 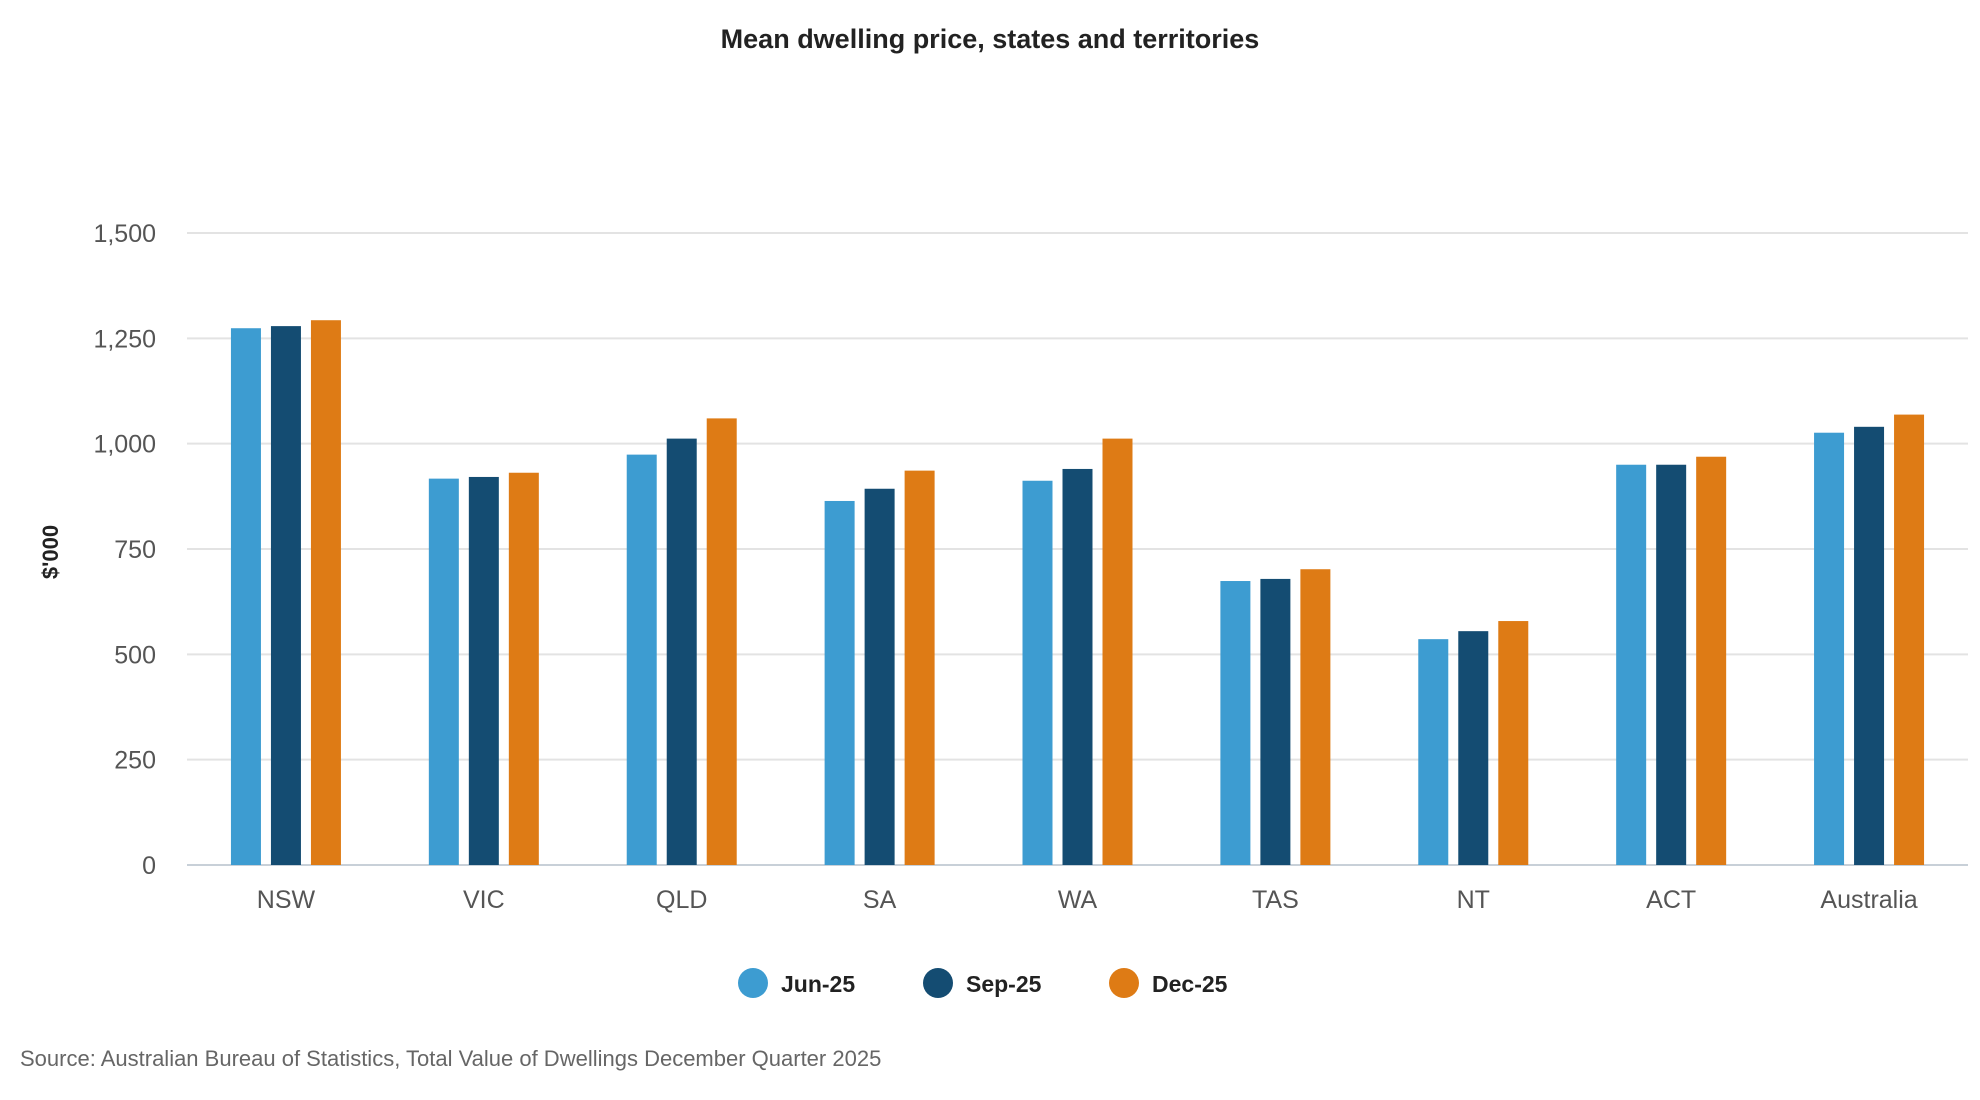 What do you see at coordinates (1190, 984) in the screenshot?
I see `legend-label: Dec-25` at bounding box center [1190, 984].